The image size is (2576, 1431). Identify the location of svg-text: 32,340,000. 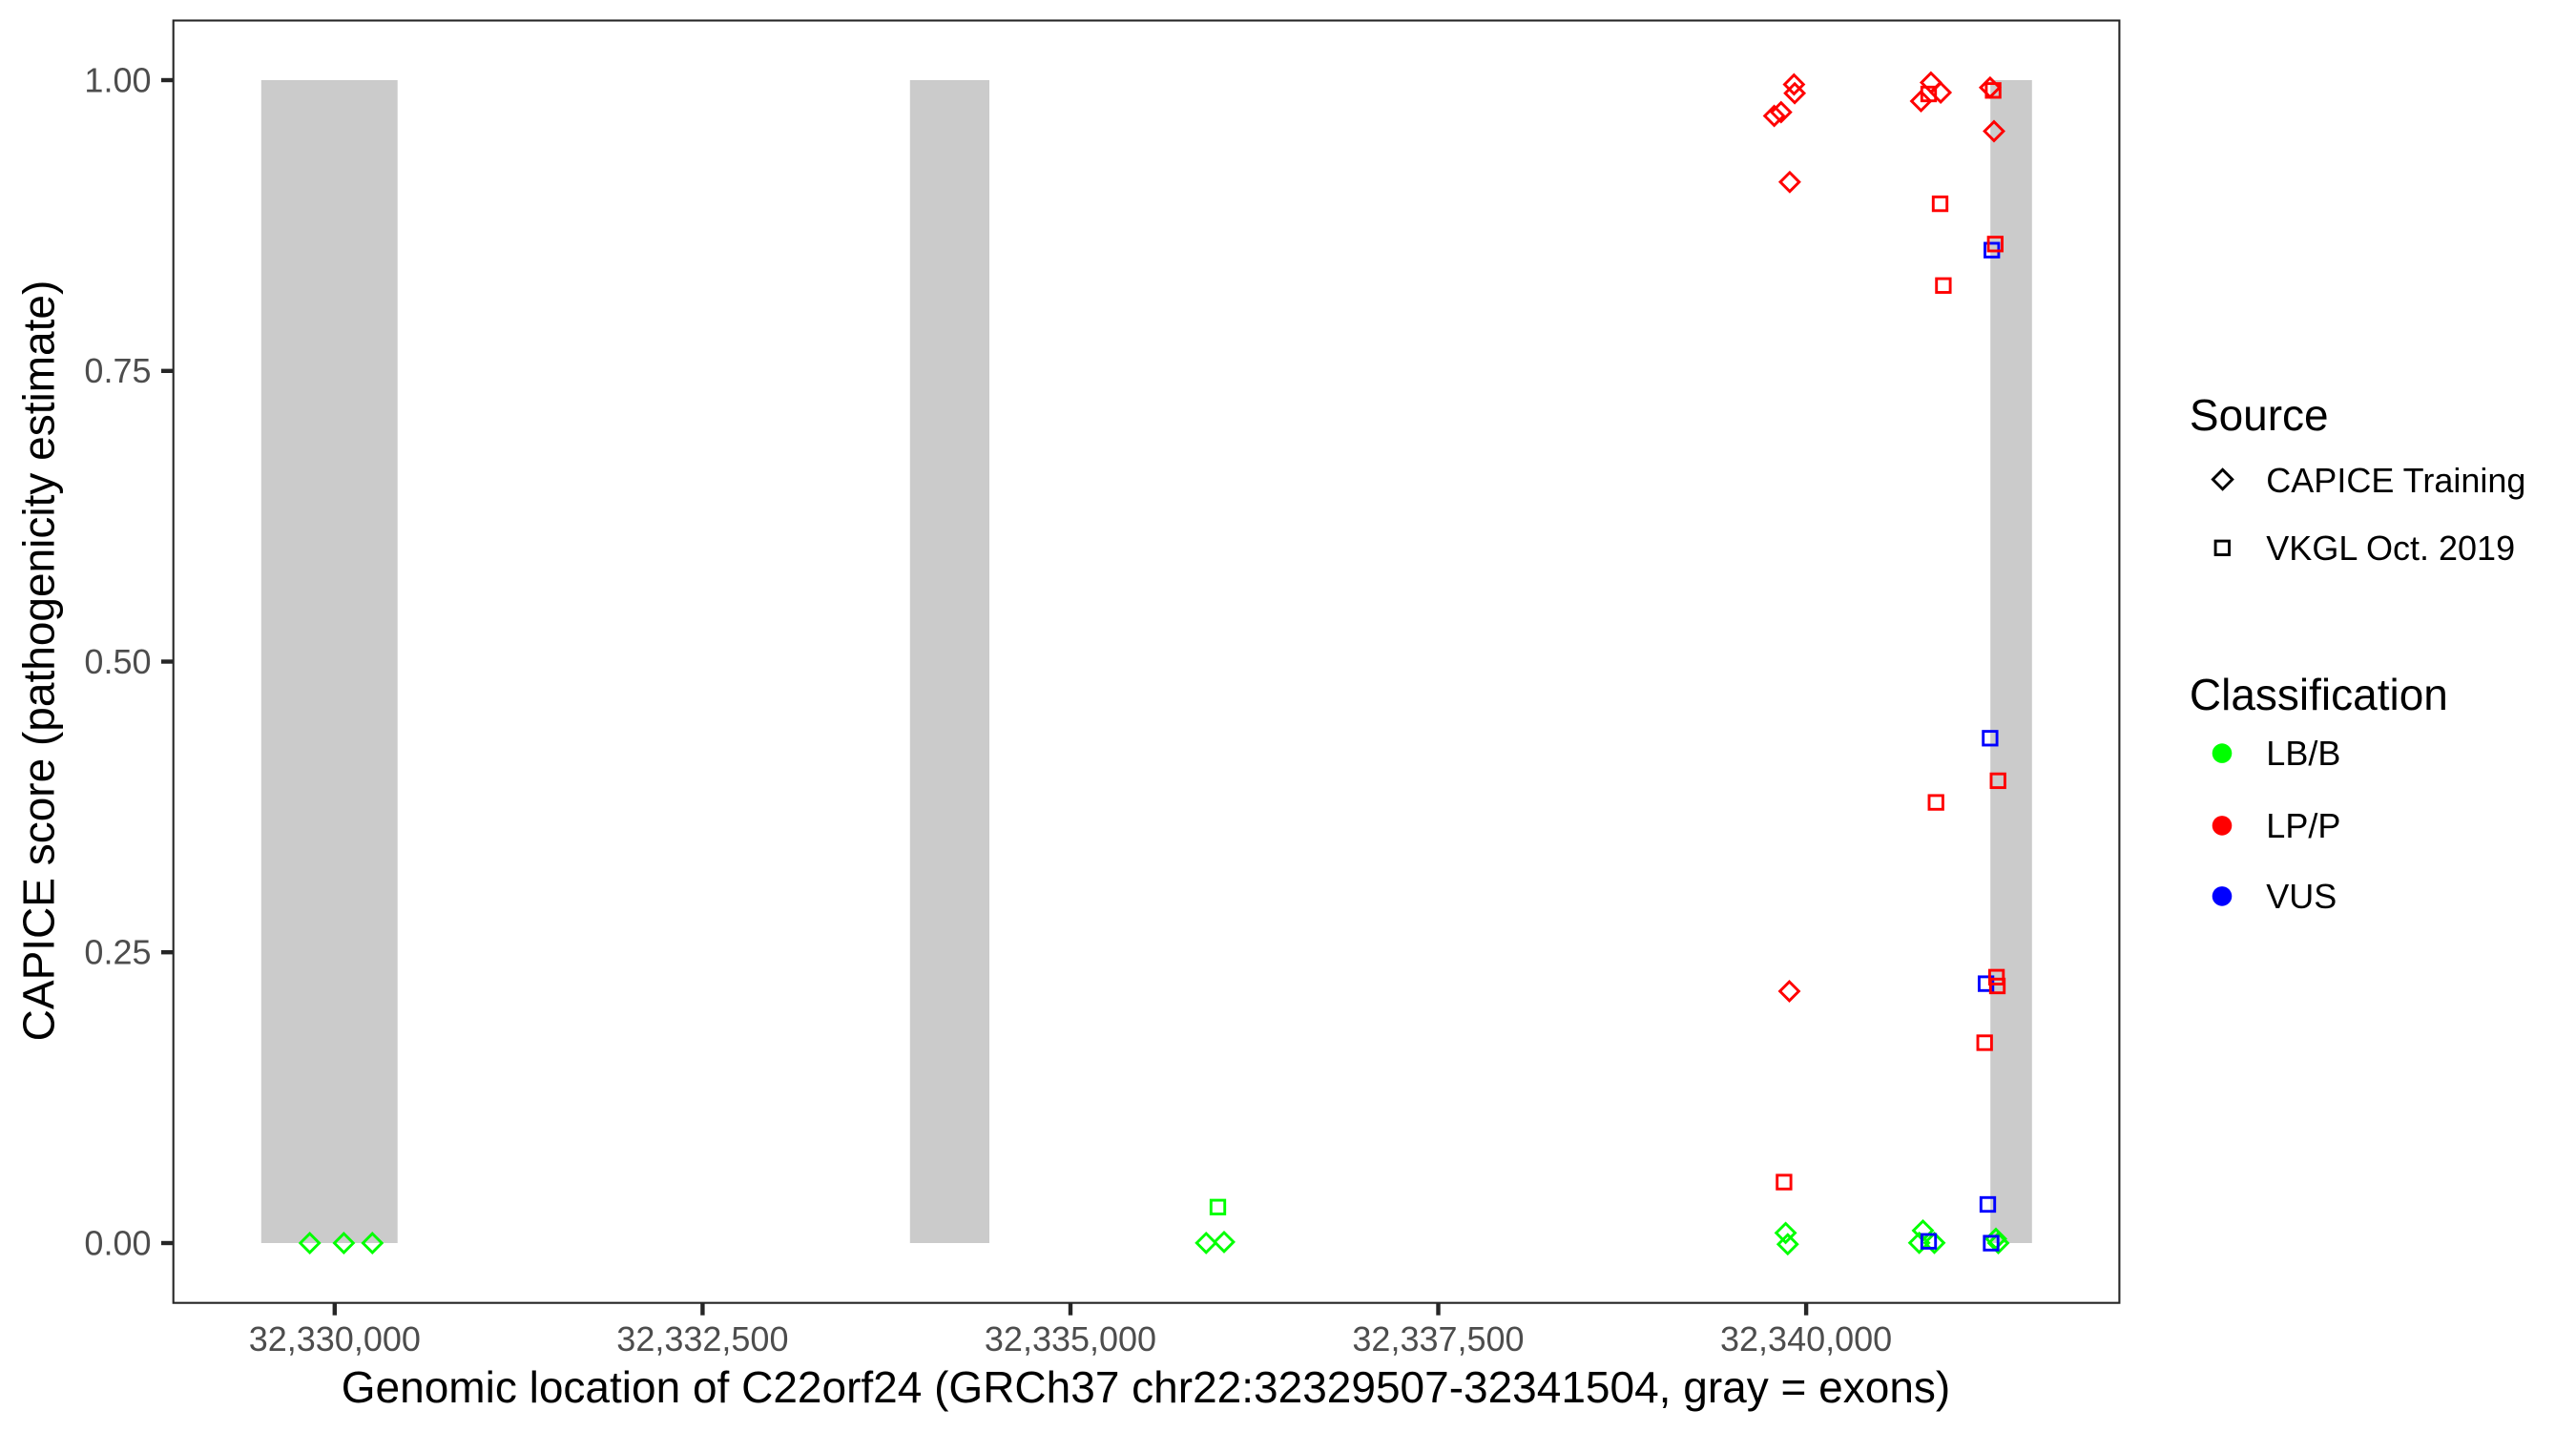
(1806, 1338).